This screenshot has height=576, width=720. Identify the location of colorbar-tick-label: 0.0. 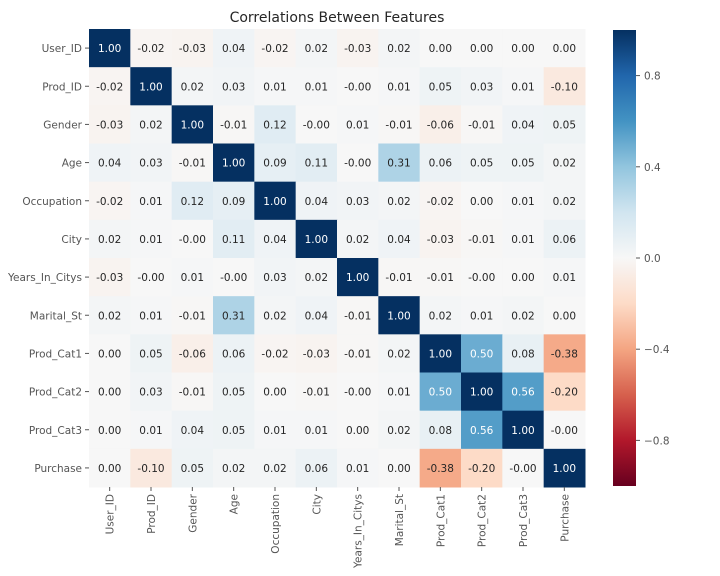
(652, 259).